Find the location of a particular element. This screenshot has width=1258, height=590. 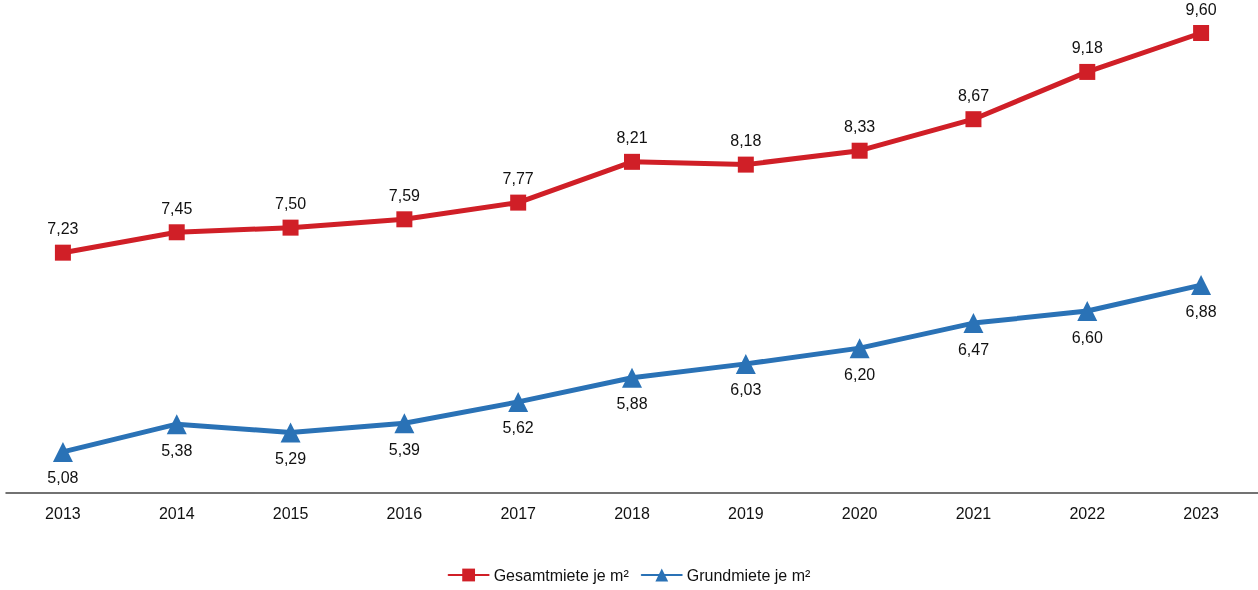

x-tick-label: 2021 is located at coordinates (973, 513).